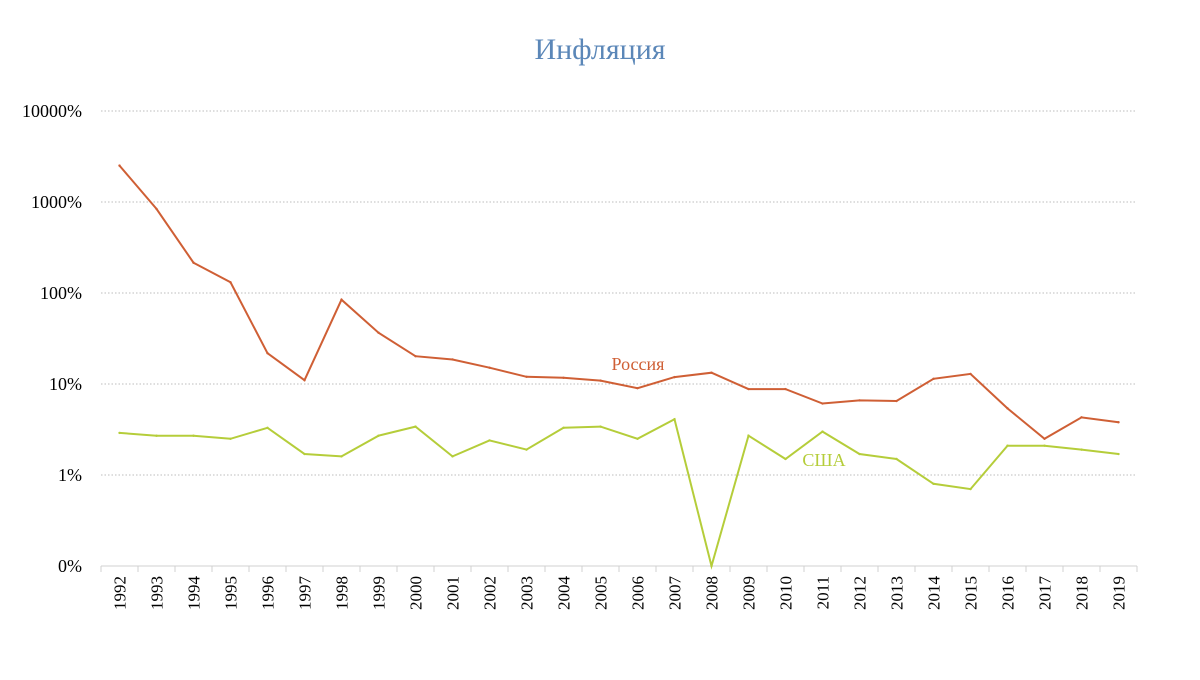  I want to click on x-tick-label: 1993, so click(157, 593).